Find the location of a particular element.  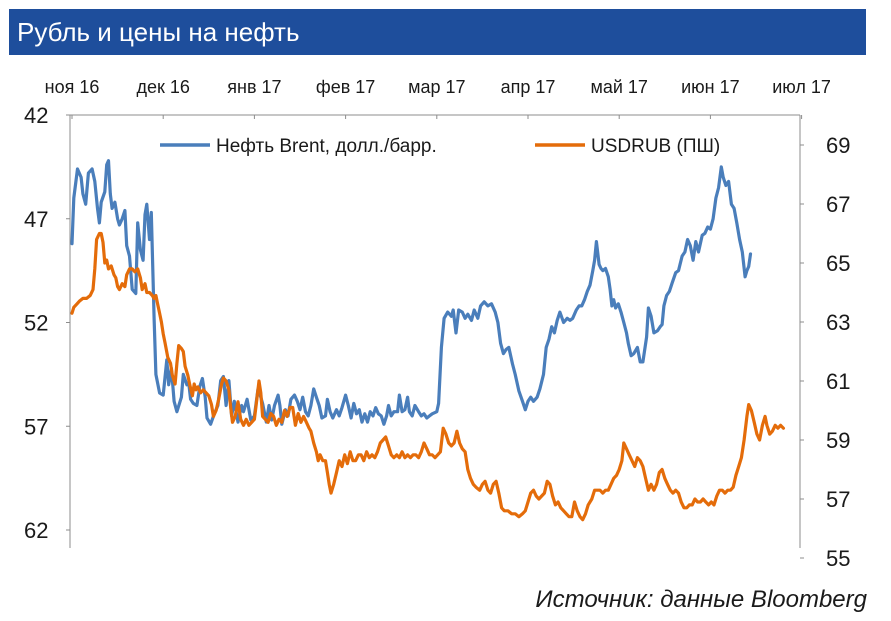

right-tick-label: 67 is located at coordinates (838, 204).